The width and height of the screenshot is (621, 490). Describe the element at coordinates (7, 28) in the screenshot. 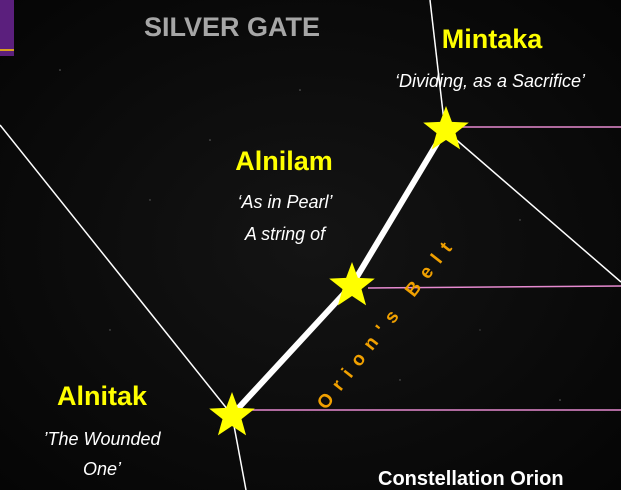

I see `corner-emblem` at that location.